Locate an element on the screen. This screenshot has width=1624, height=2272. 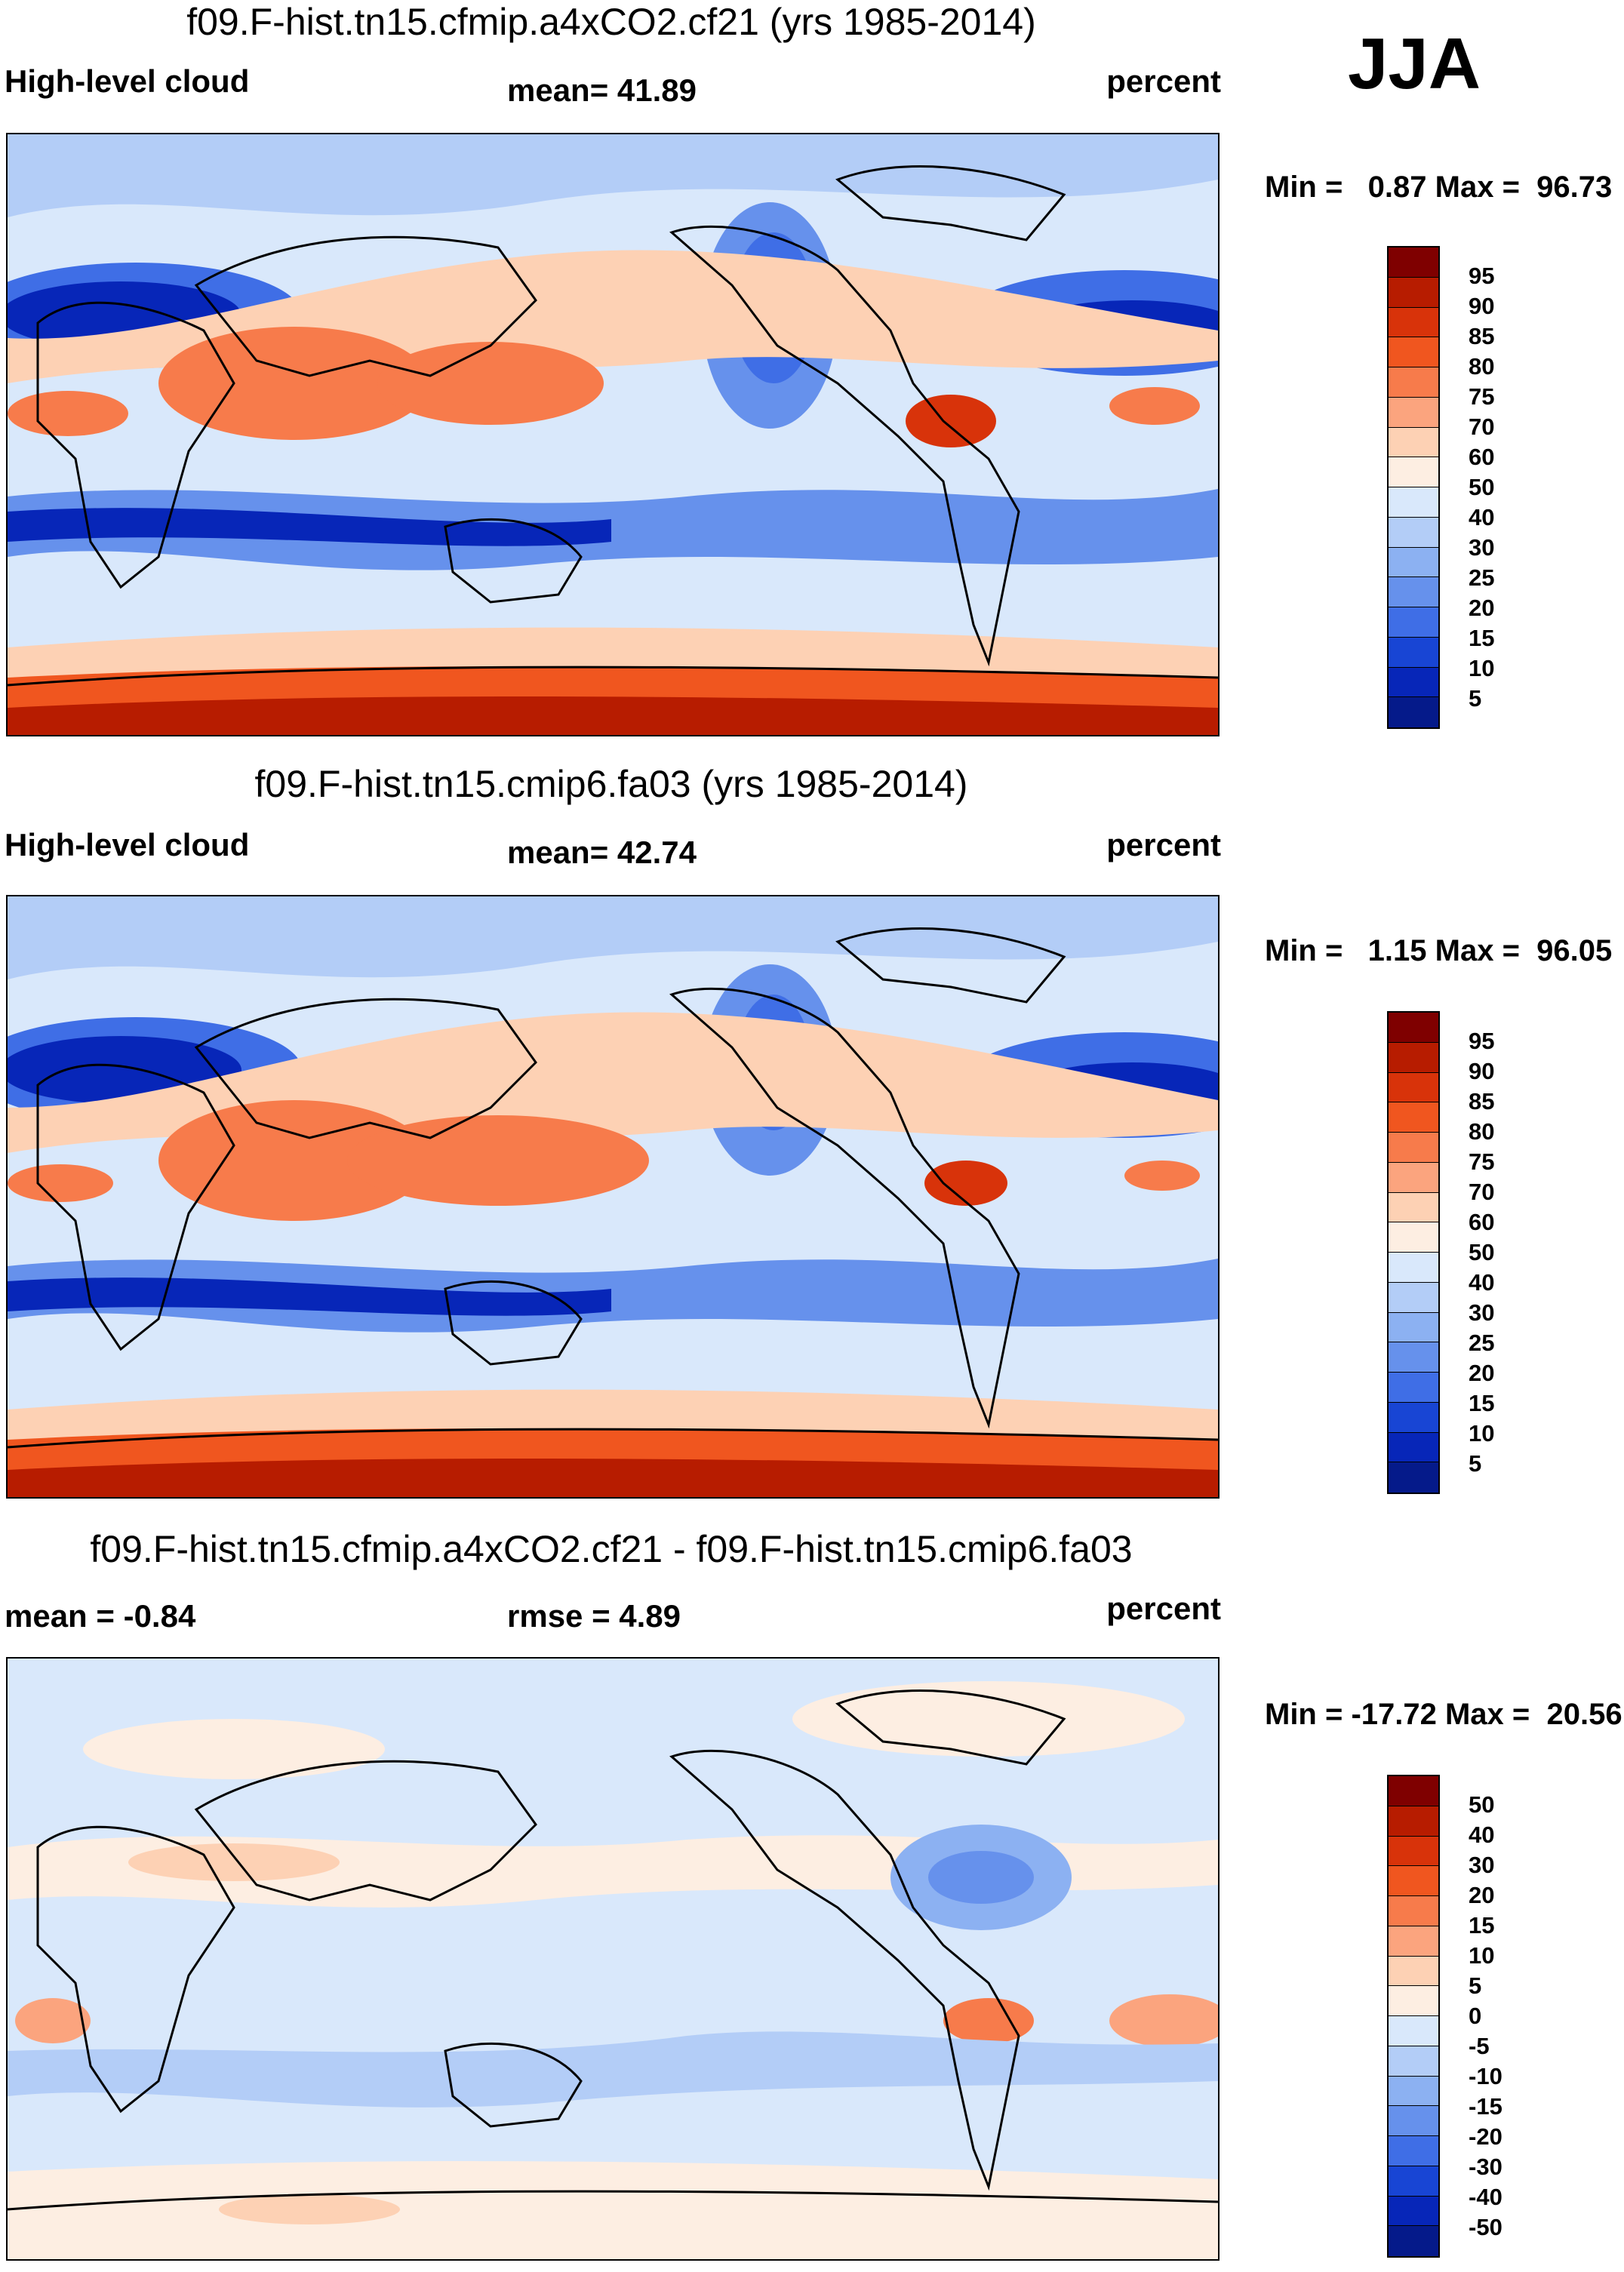
season-label: JJA is located at coordinates (1414, 63).